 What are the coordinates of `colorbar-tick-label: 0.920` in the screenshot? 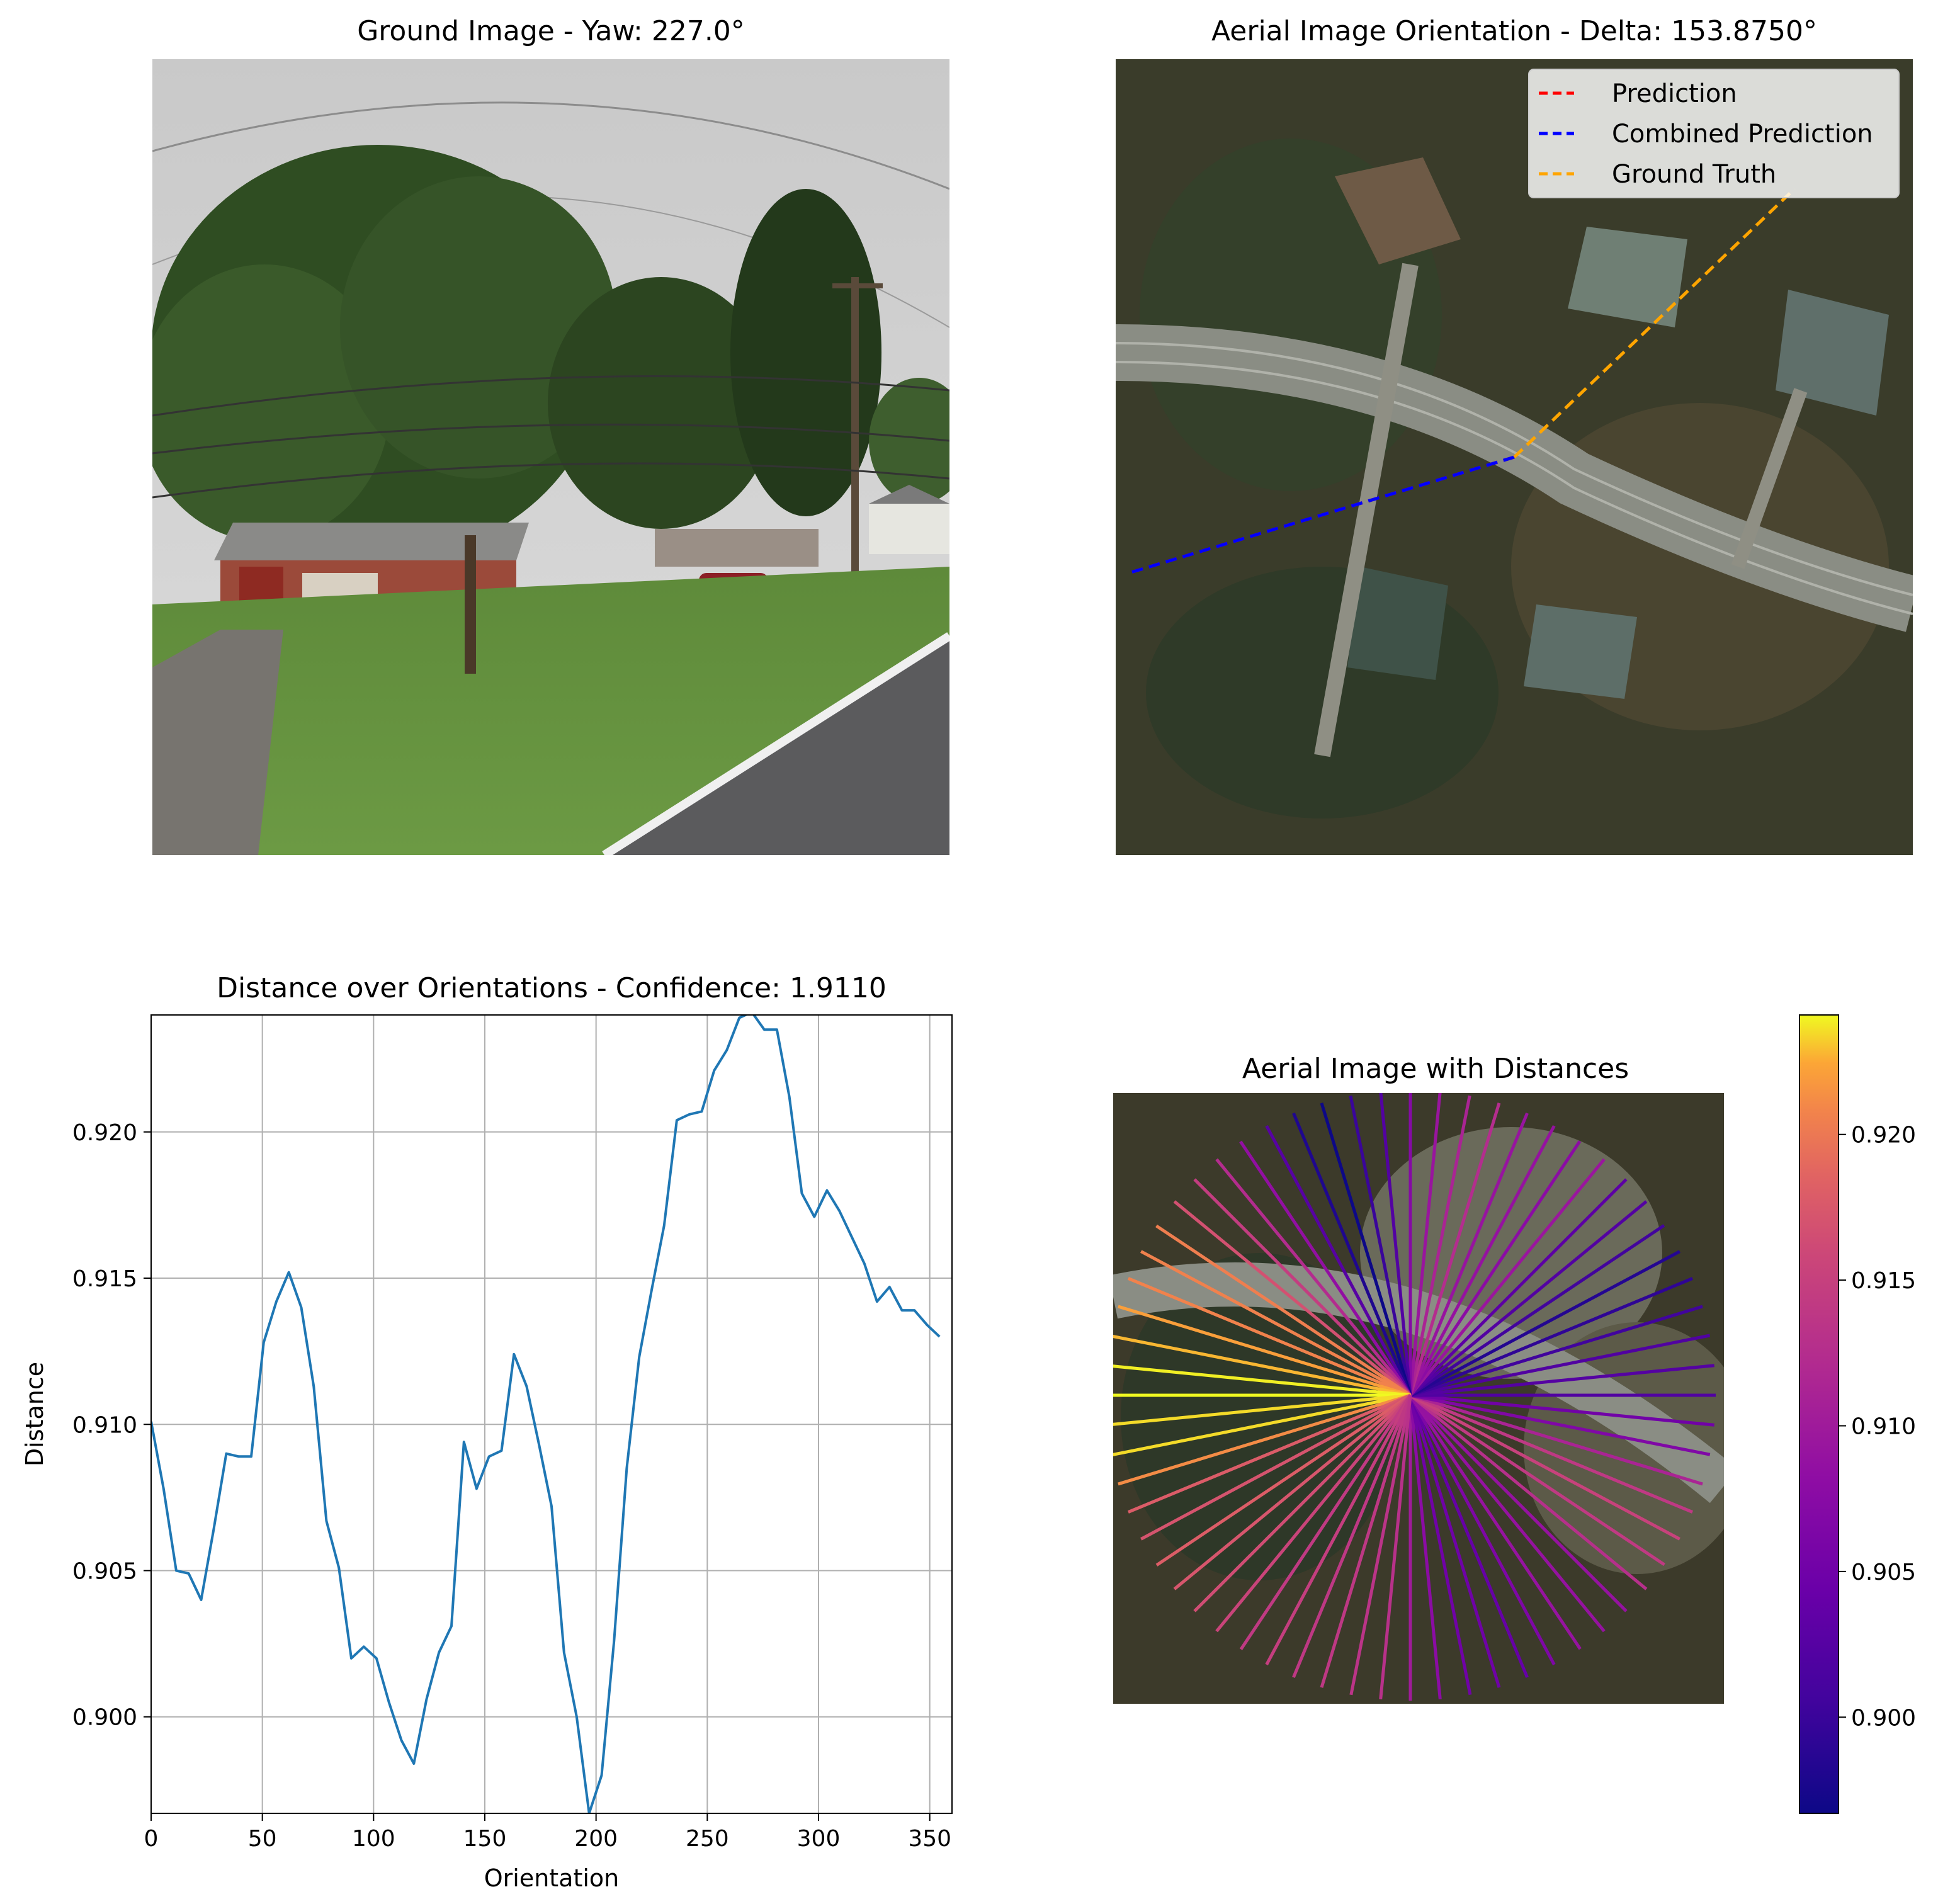 It's located at (1883, 1135).